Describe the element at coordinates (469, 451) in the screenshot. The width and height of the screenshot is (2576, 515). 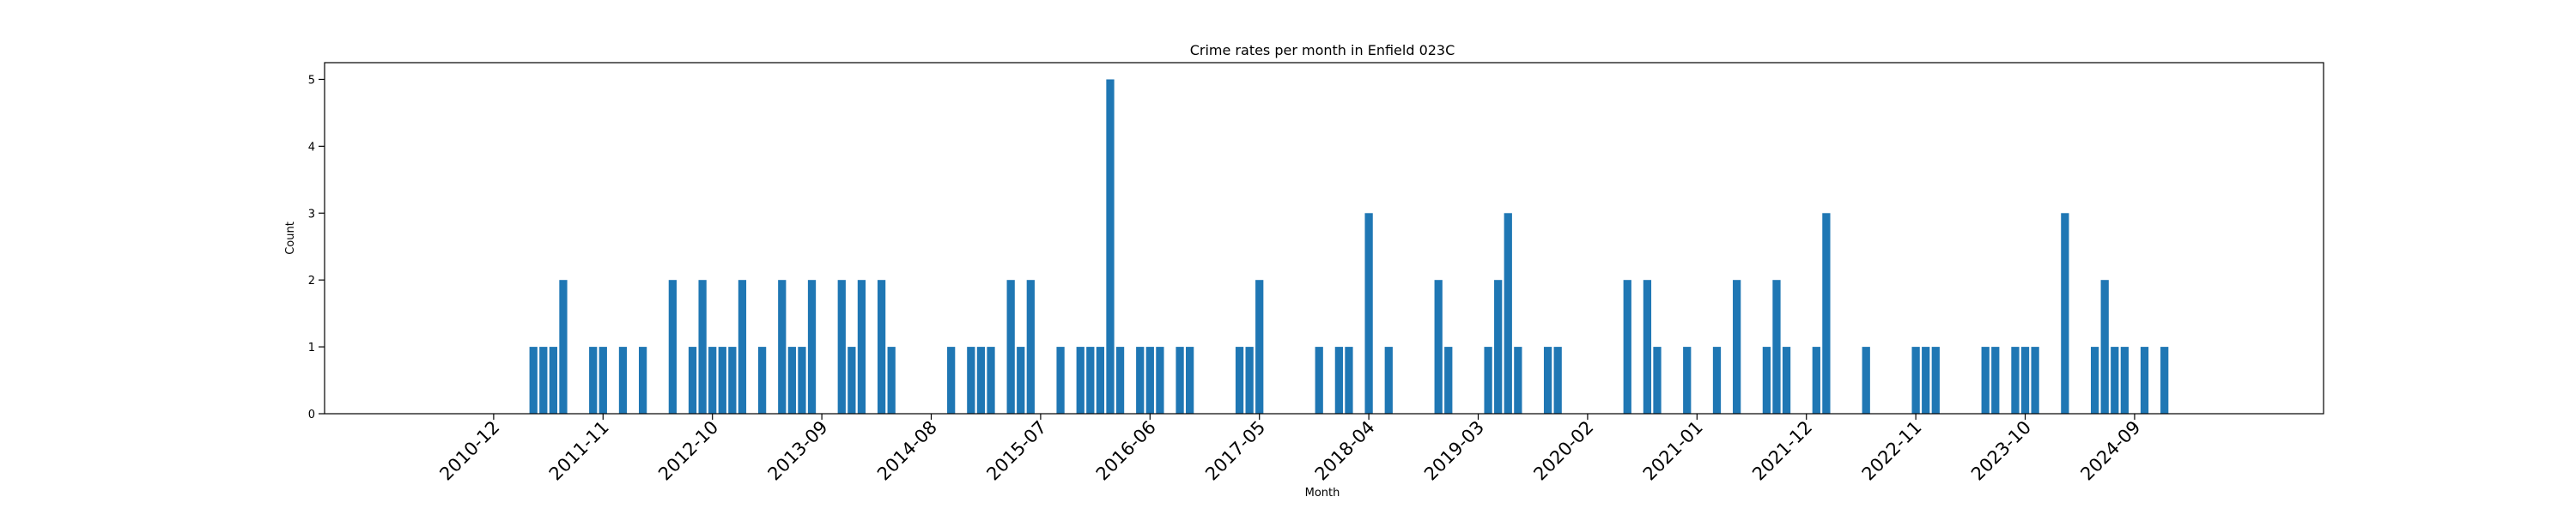
I see `x-tick-label: 2010-12` at that location.